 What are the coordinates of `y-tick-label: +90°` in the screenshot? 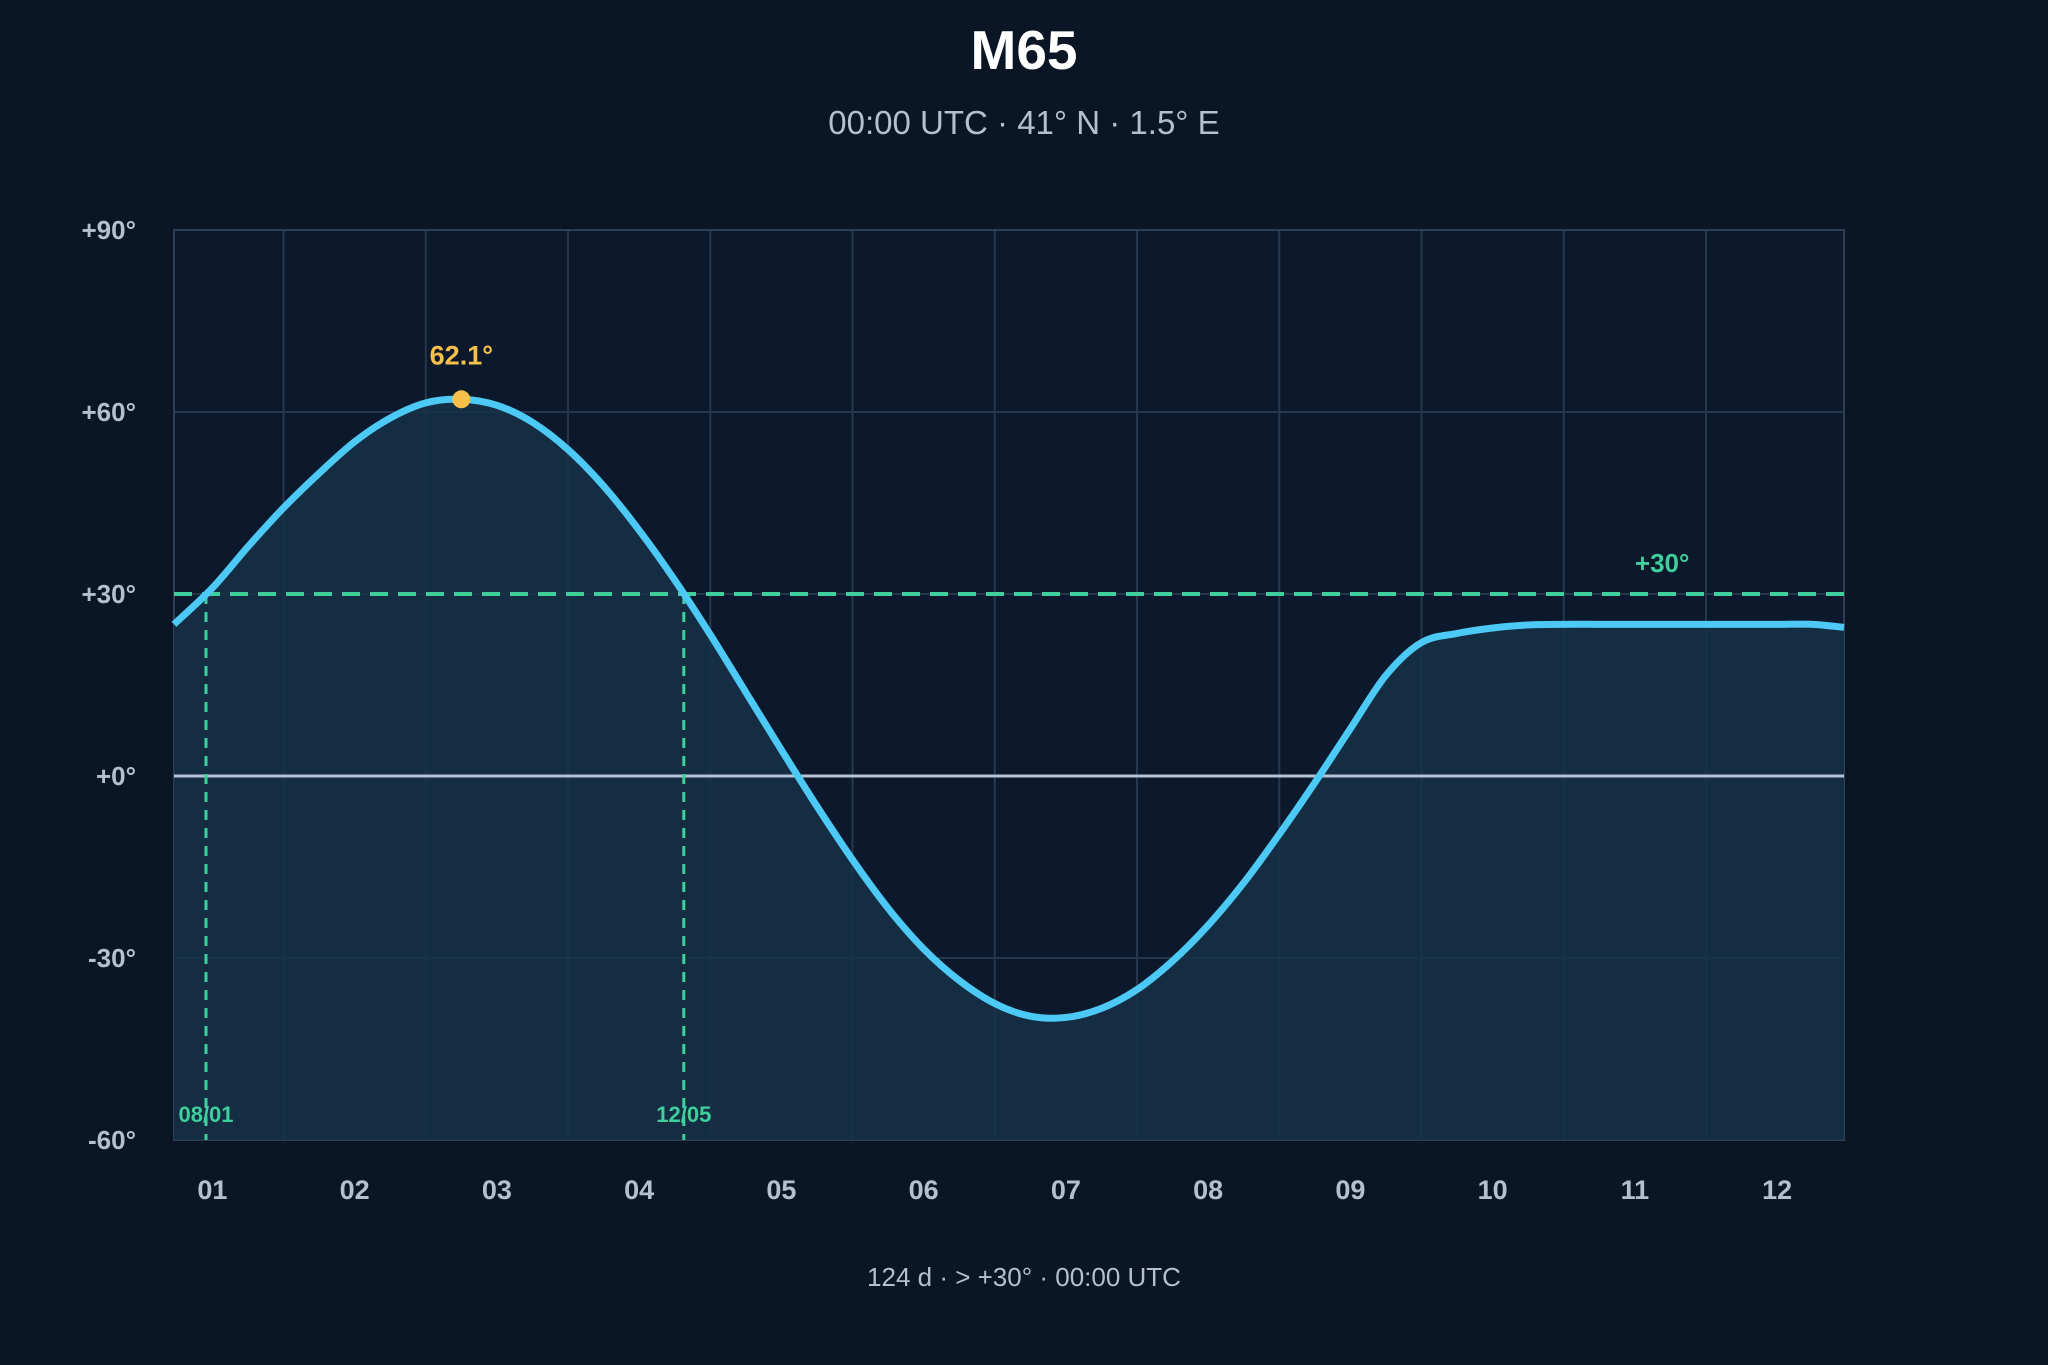 It's located at (108, 230).